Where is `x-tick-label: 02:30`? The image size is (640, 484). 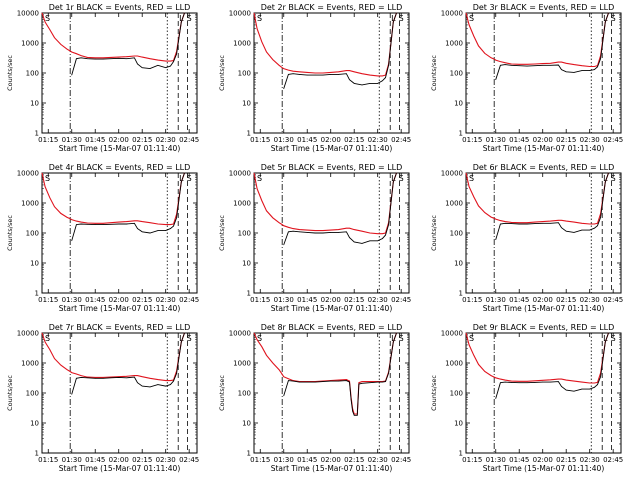
x-tick-label: 02:30 is located at coordinates (590, 140).